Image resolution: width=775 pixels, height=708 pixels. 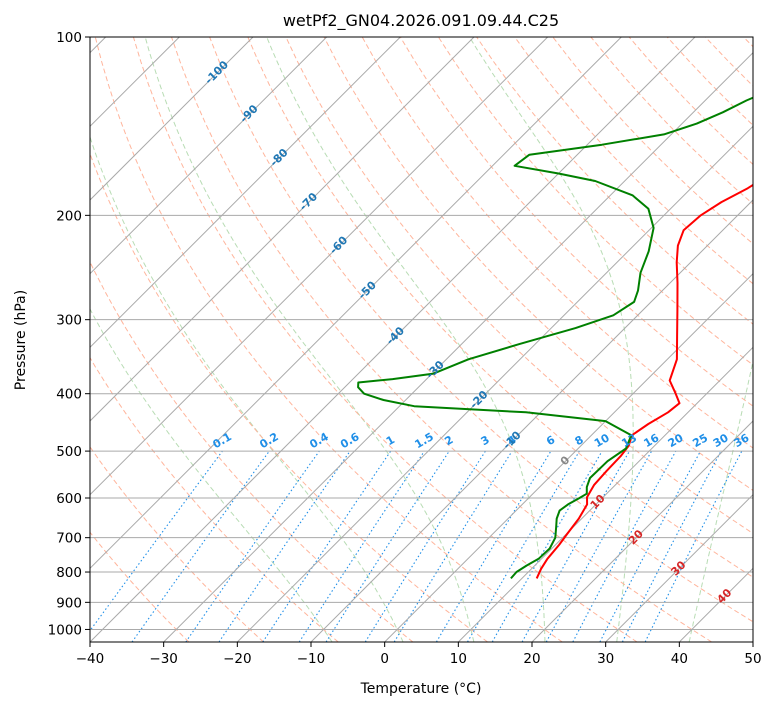 I want to click on y-tick-label: 300, so click(x=69, y=321).